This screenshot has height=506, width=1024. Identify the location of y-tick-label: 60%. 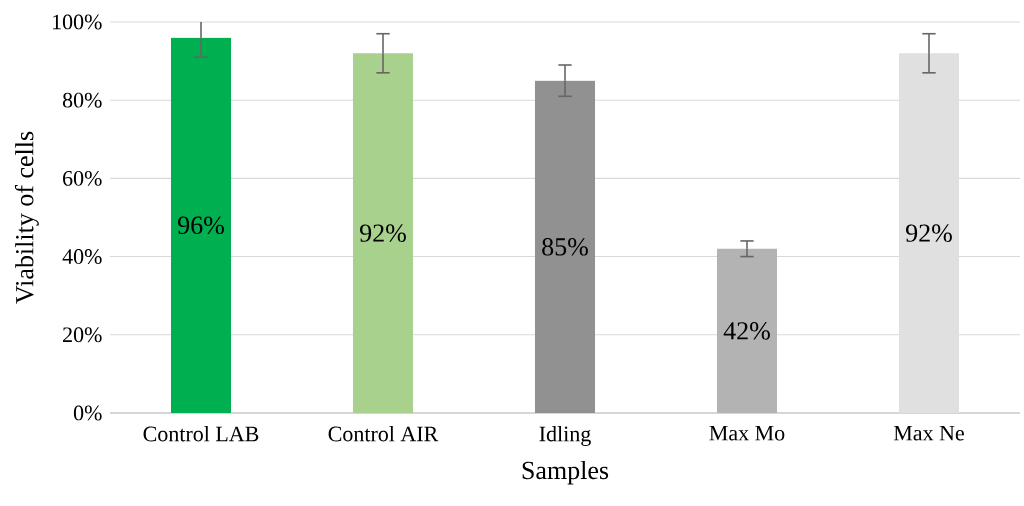
(82, 178).